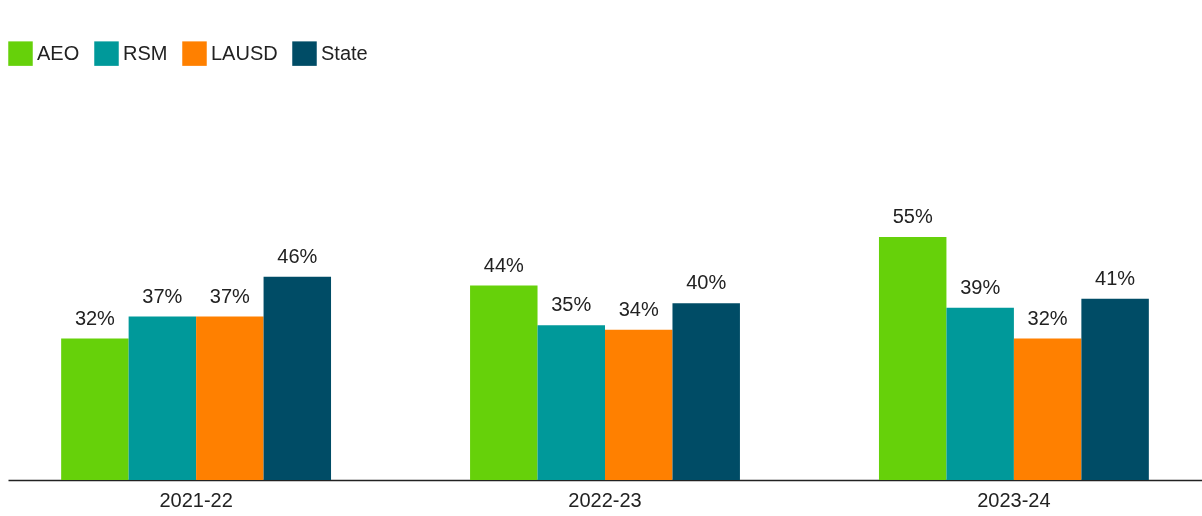 The height and width of the screenshot is (516, 1202). I want to click on data-label: 44%, so click(504, 264).